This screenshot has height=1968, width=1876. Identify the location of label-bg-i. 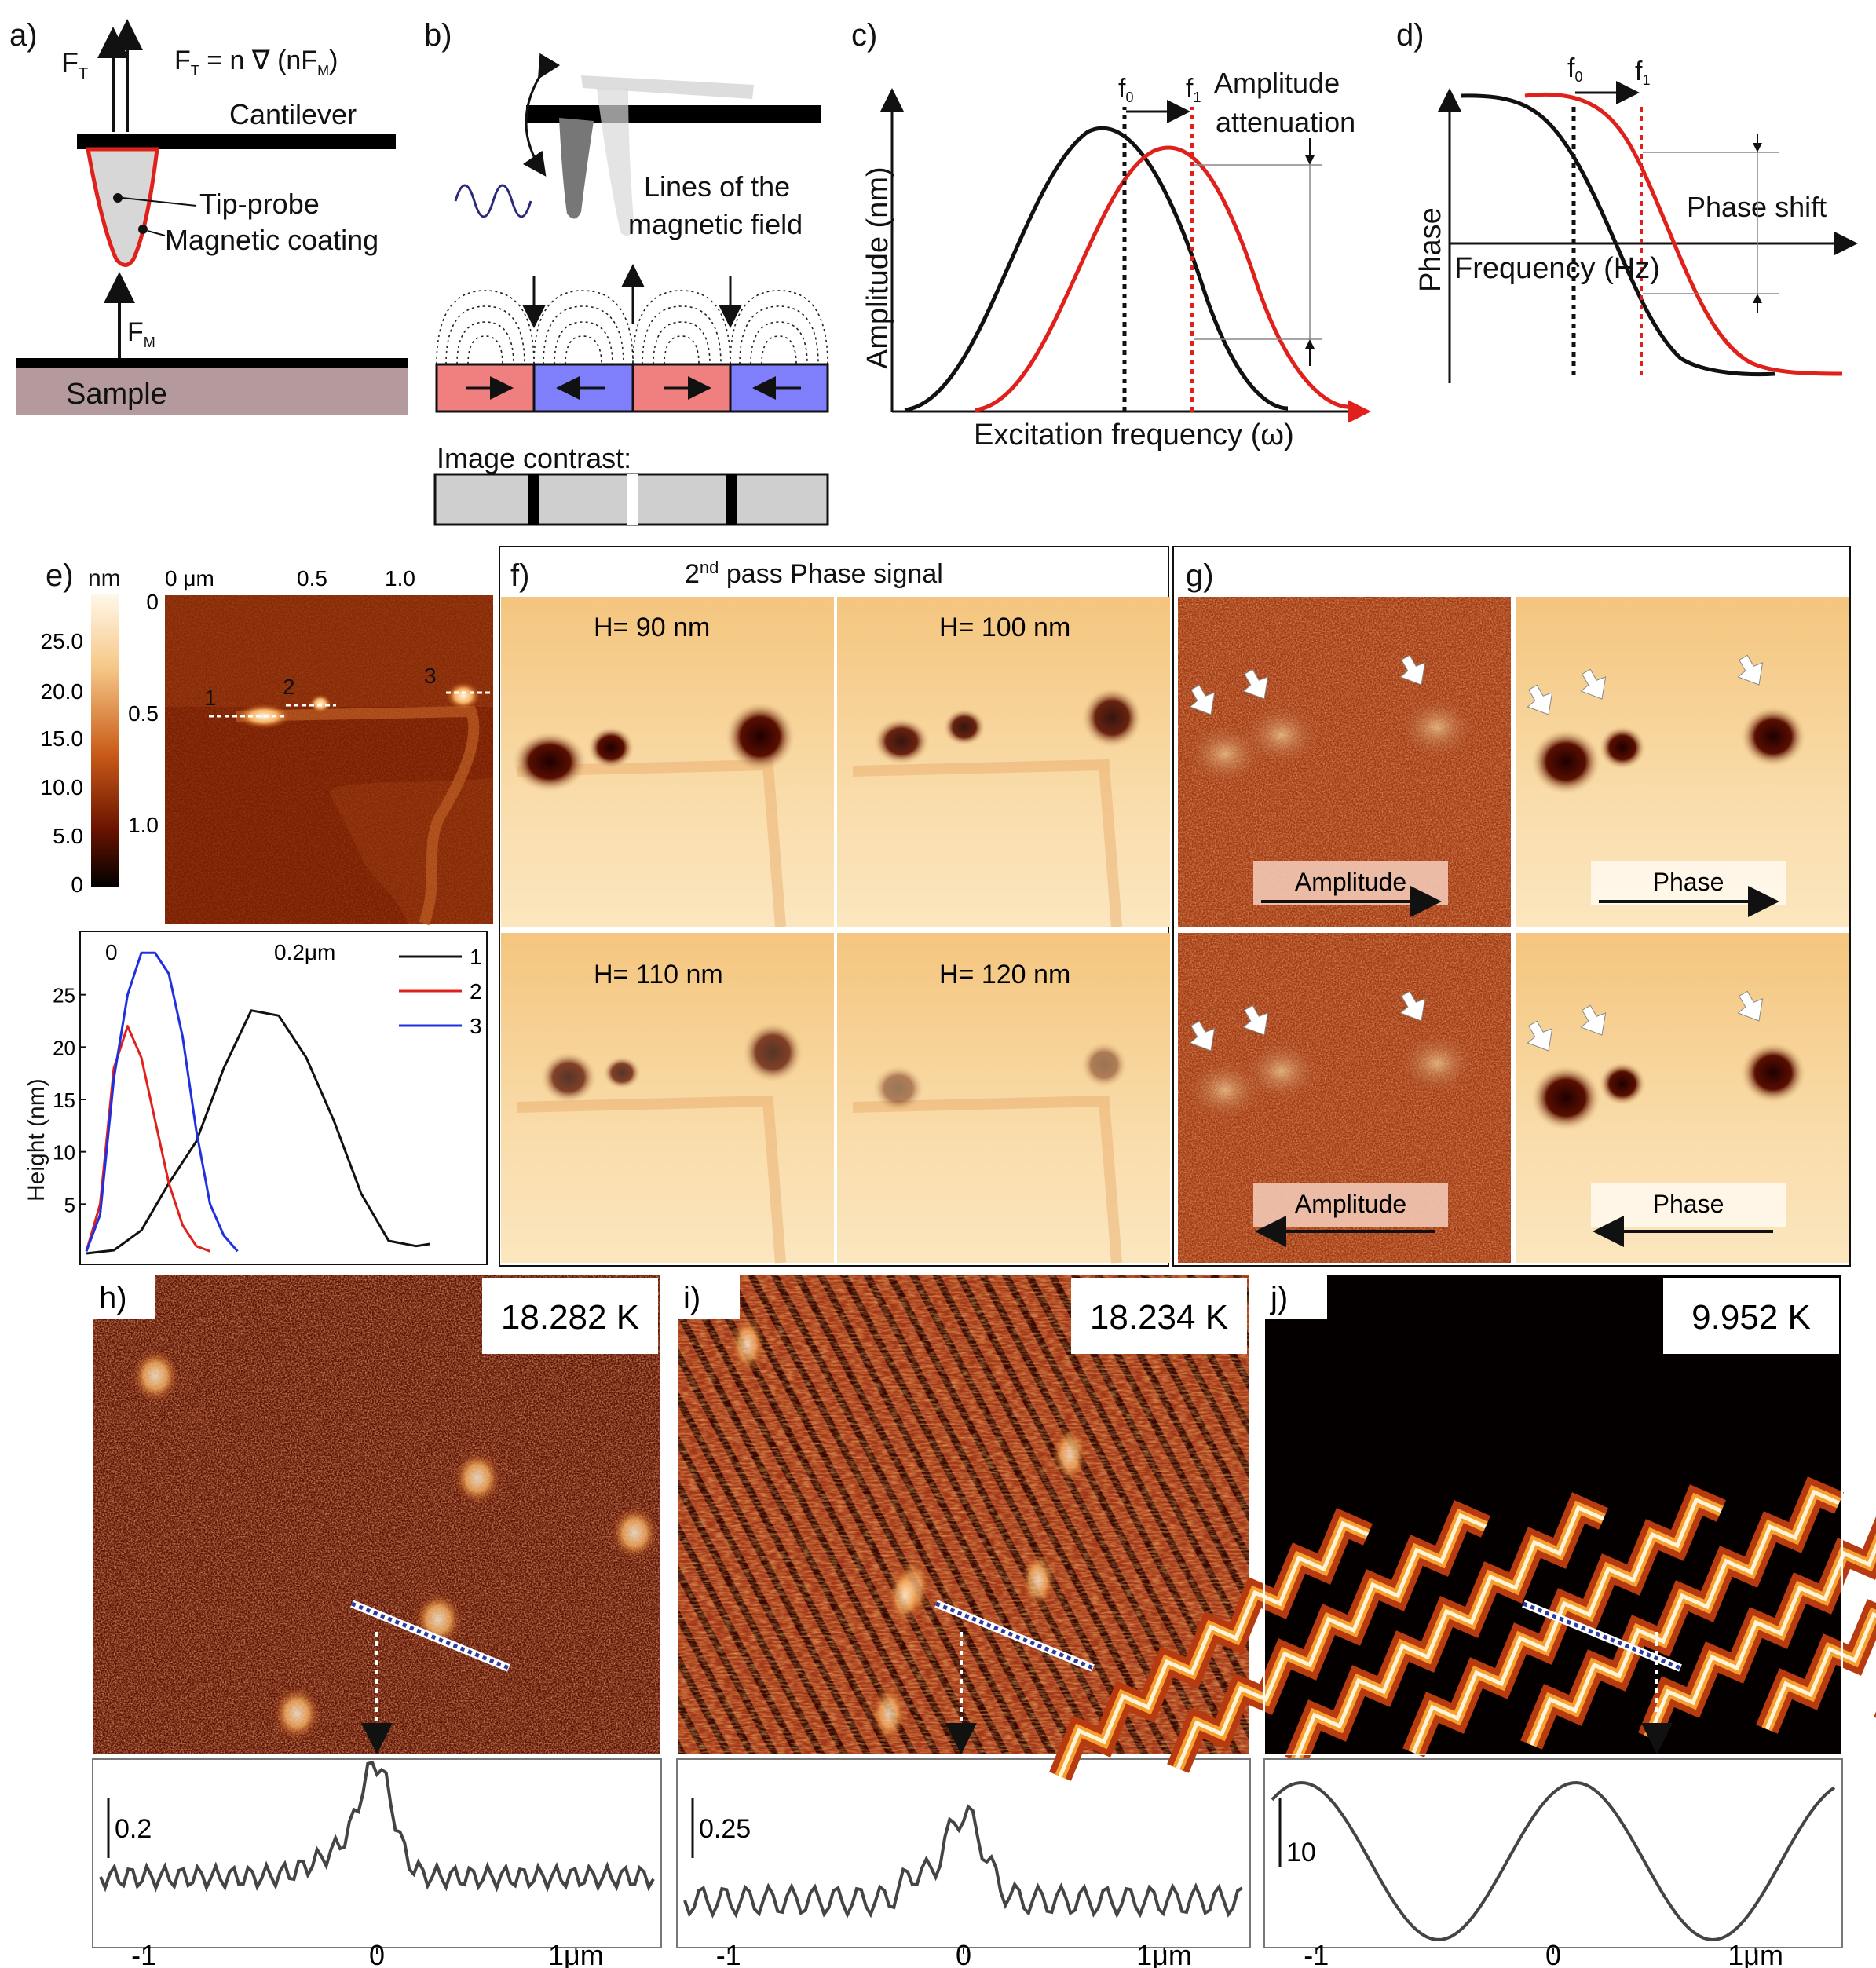
(707, 1294).